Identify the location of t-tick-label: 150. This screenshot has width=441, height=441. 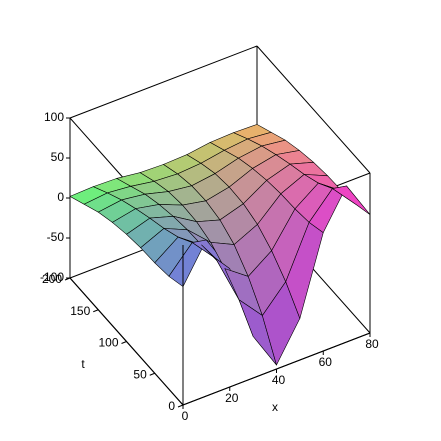
(80, 311).